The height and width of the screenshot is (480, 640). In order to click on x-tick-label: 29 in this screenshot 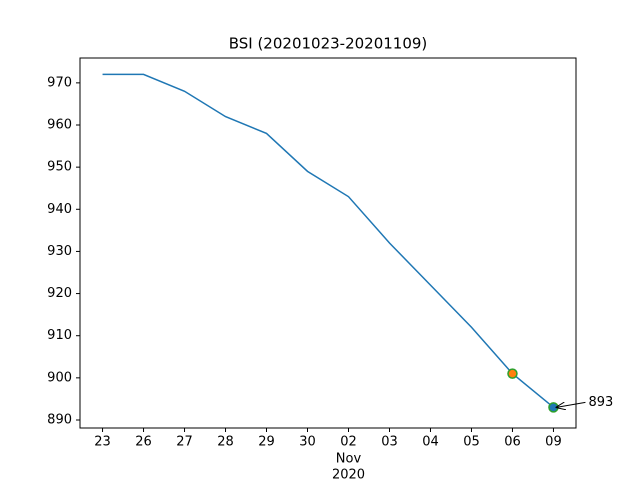, I will do `click(266, 442)`.